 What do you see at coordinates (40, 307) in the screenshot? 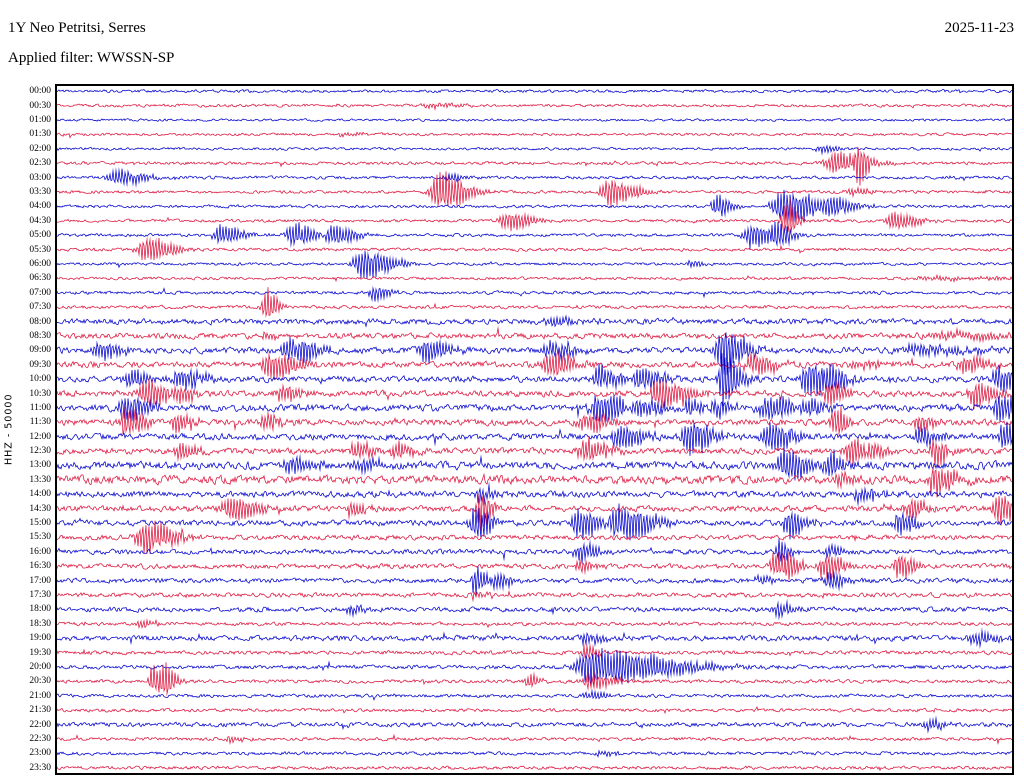
I see `time-label: 07:30` at bounding box center [40, 307].